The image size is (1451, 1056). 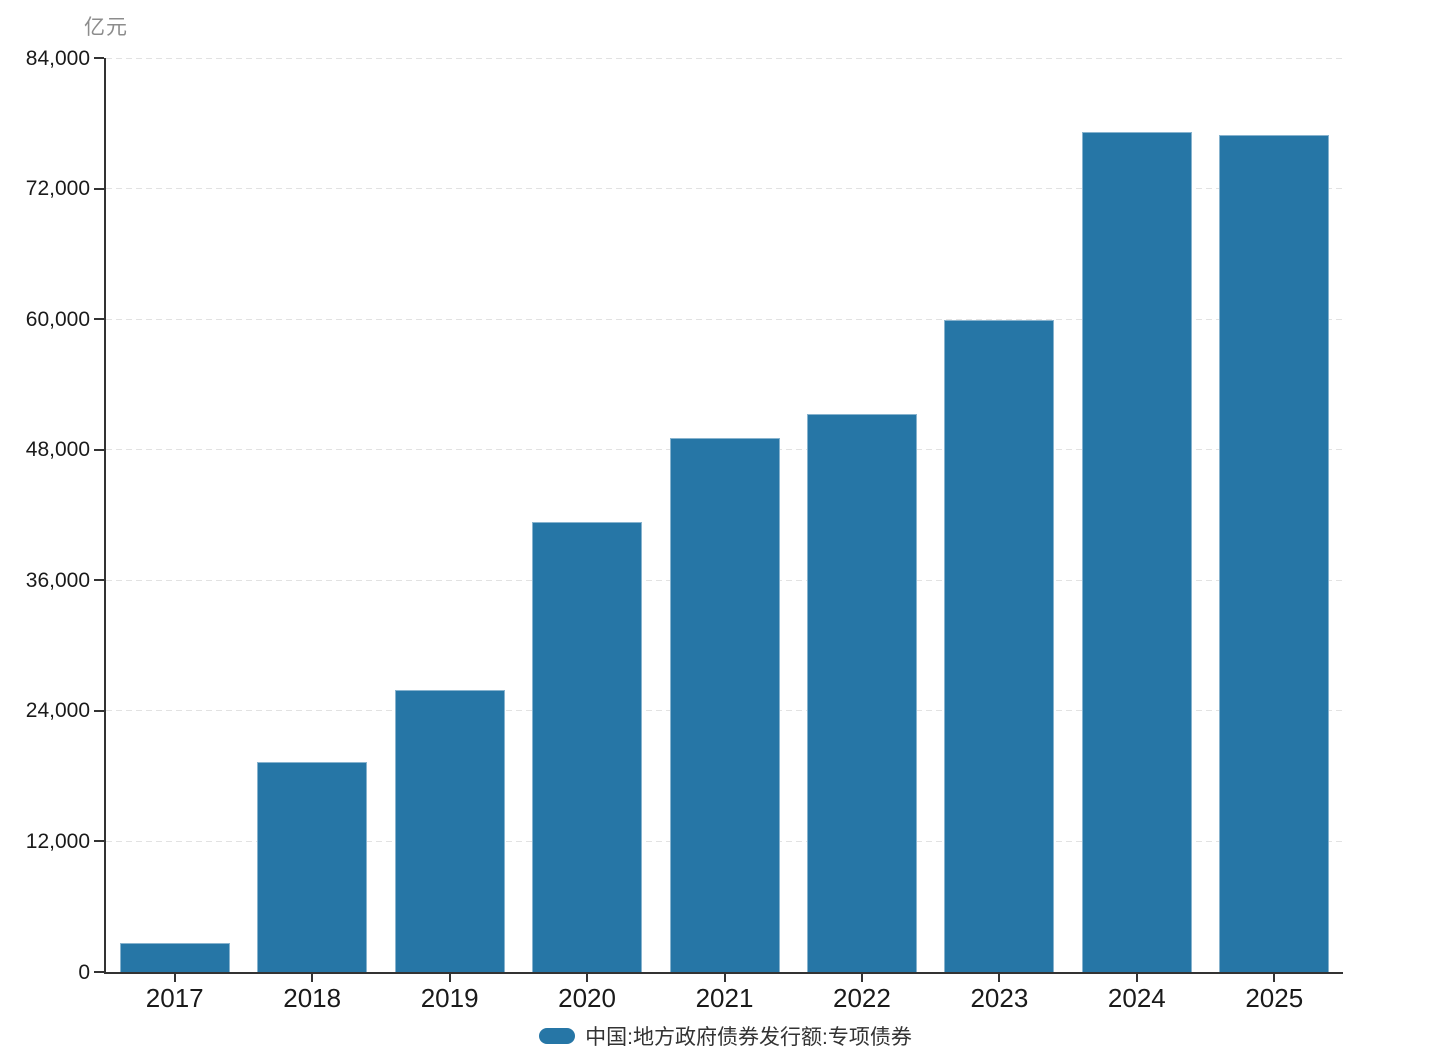 What do you see at coordinates (312, 867) in the screenshot?
I see `bar-2018` at bounding box center [312, 867].